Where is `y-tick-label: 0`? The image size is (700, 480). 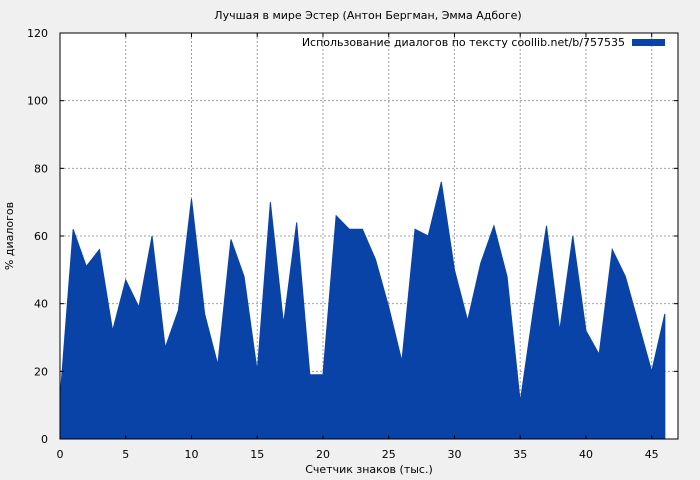
y-tick-label: 0 is located at coordinates (44, 439).